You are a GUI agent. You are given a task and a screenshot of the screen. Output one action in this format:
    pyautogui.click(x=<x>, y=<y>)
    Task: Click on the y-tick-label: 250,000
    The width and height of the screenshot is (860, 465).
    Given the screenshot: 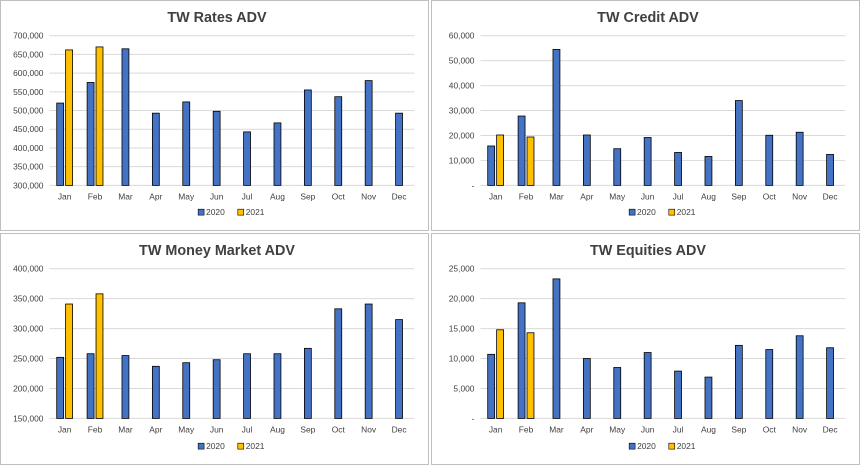 What is the action you would take?
    pyautogui.click(x=28, y=358)
    